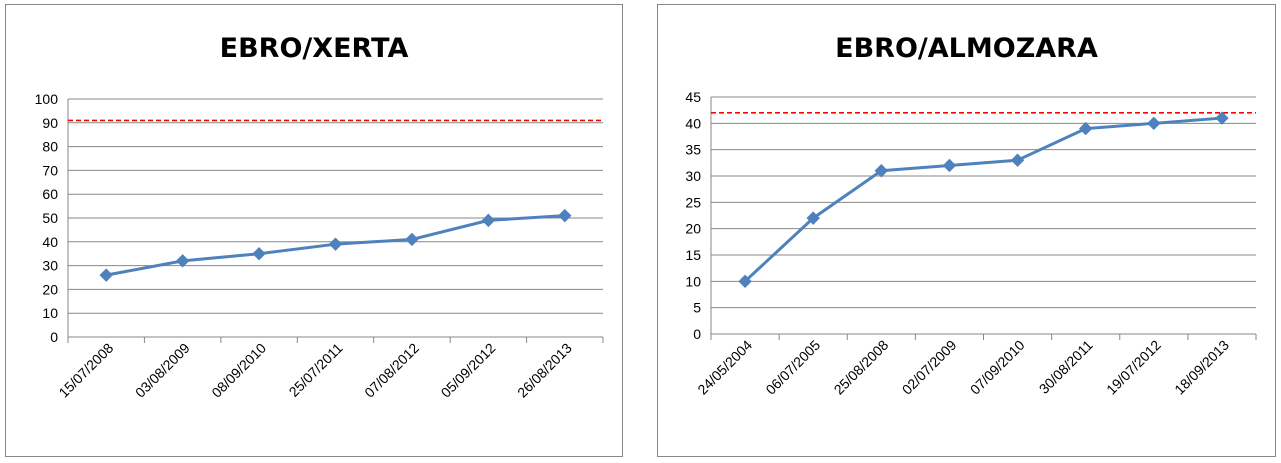  I want to click on y-tick-label: 80, so click(50, 147).